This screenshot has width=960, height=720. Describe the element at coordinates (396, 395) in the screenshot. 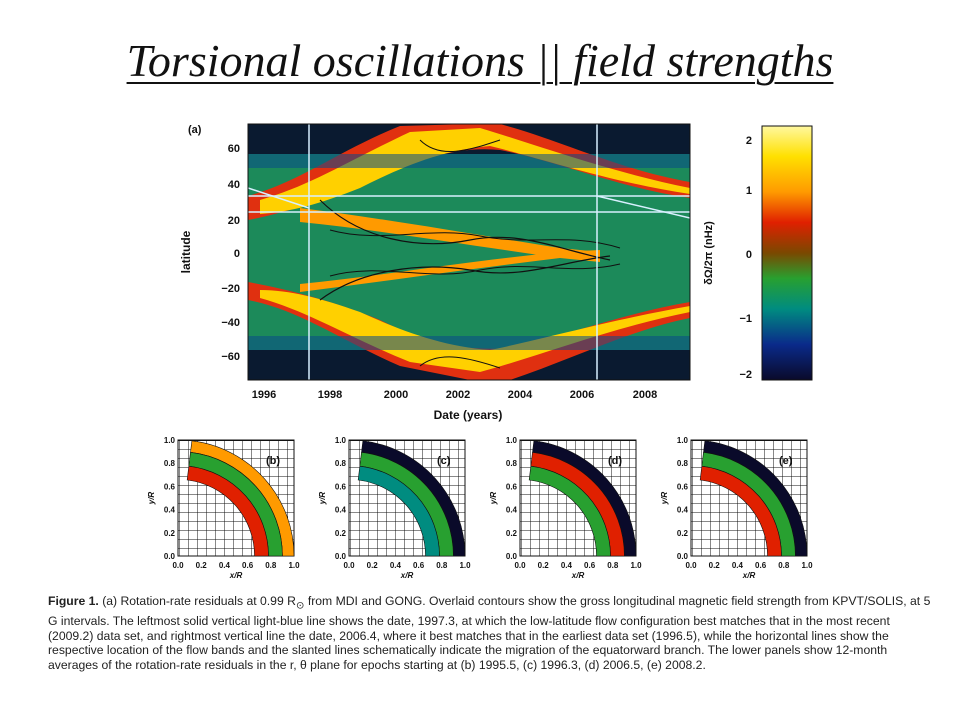

I see `x-tick: 2000` at that location.